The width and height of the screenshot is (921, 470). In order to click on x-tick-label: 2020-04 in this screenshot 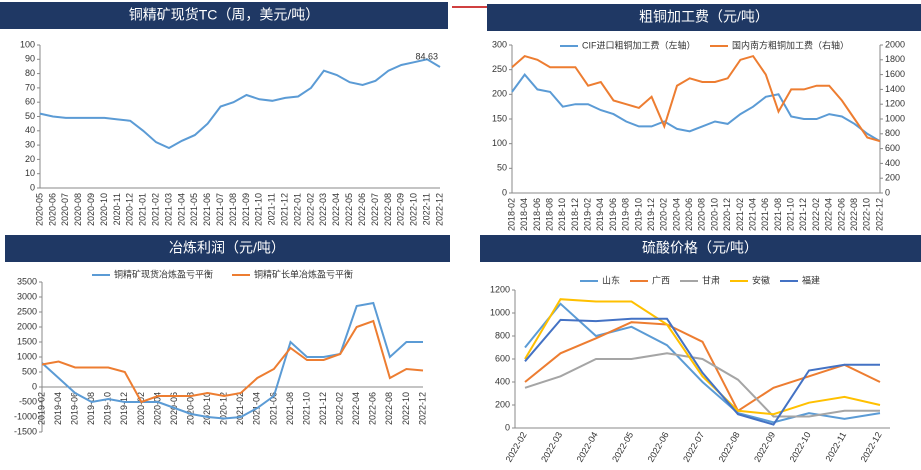, I will do `click(157, 408)`.